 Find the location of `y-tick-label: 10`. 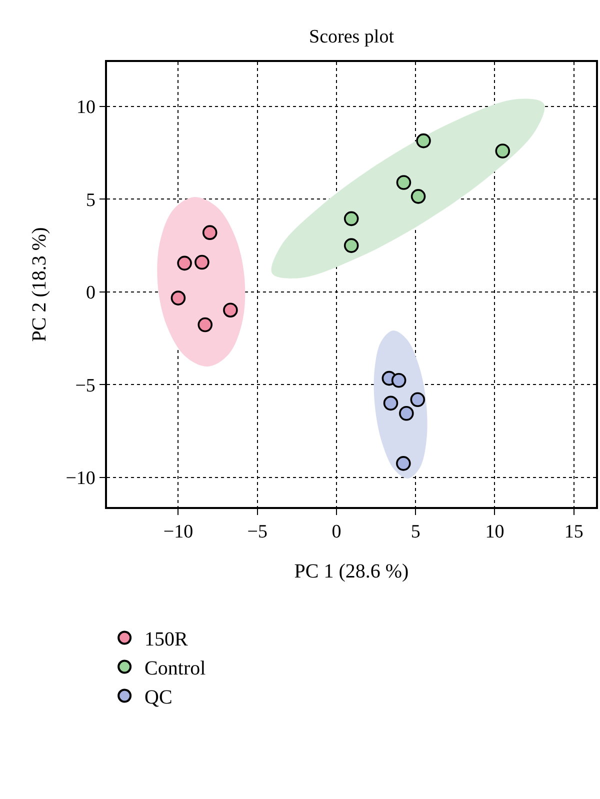

y-tick-label: 10 is located at coordinates (86, 107).